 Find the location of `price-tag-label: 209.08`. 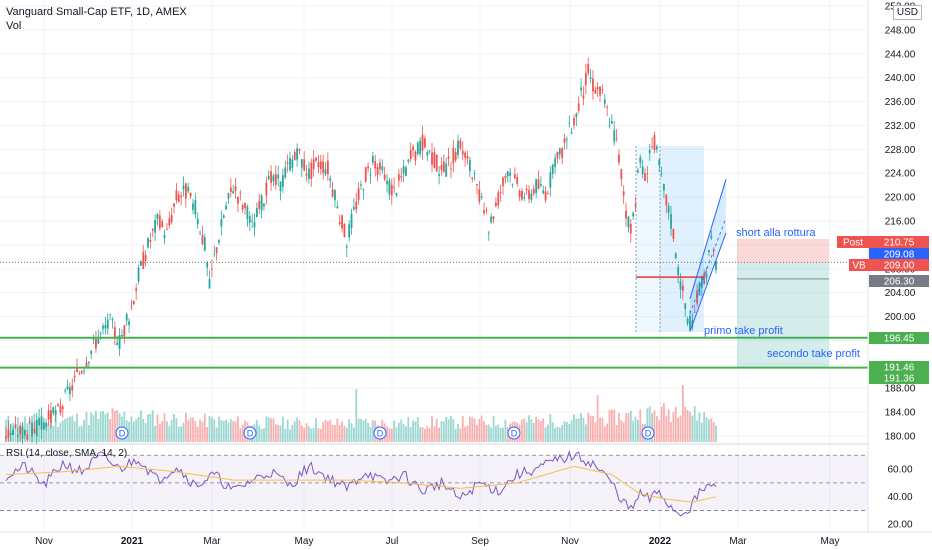

price-tag-label: 209.08 is located at coordinates (899, 255).